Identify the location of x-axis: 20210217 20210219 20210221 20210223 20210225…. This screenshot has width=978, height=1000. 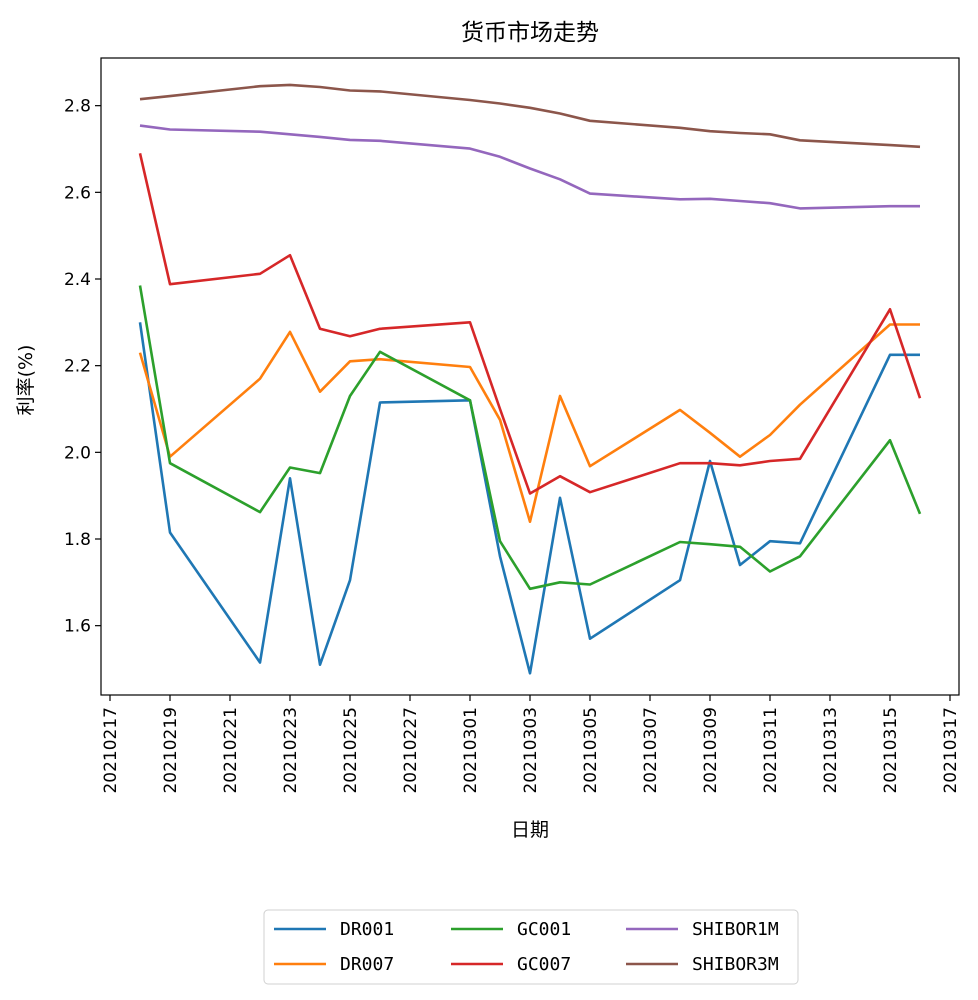
(531, 744).